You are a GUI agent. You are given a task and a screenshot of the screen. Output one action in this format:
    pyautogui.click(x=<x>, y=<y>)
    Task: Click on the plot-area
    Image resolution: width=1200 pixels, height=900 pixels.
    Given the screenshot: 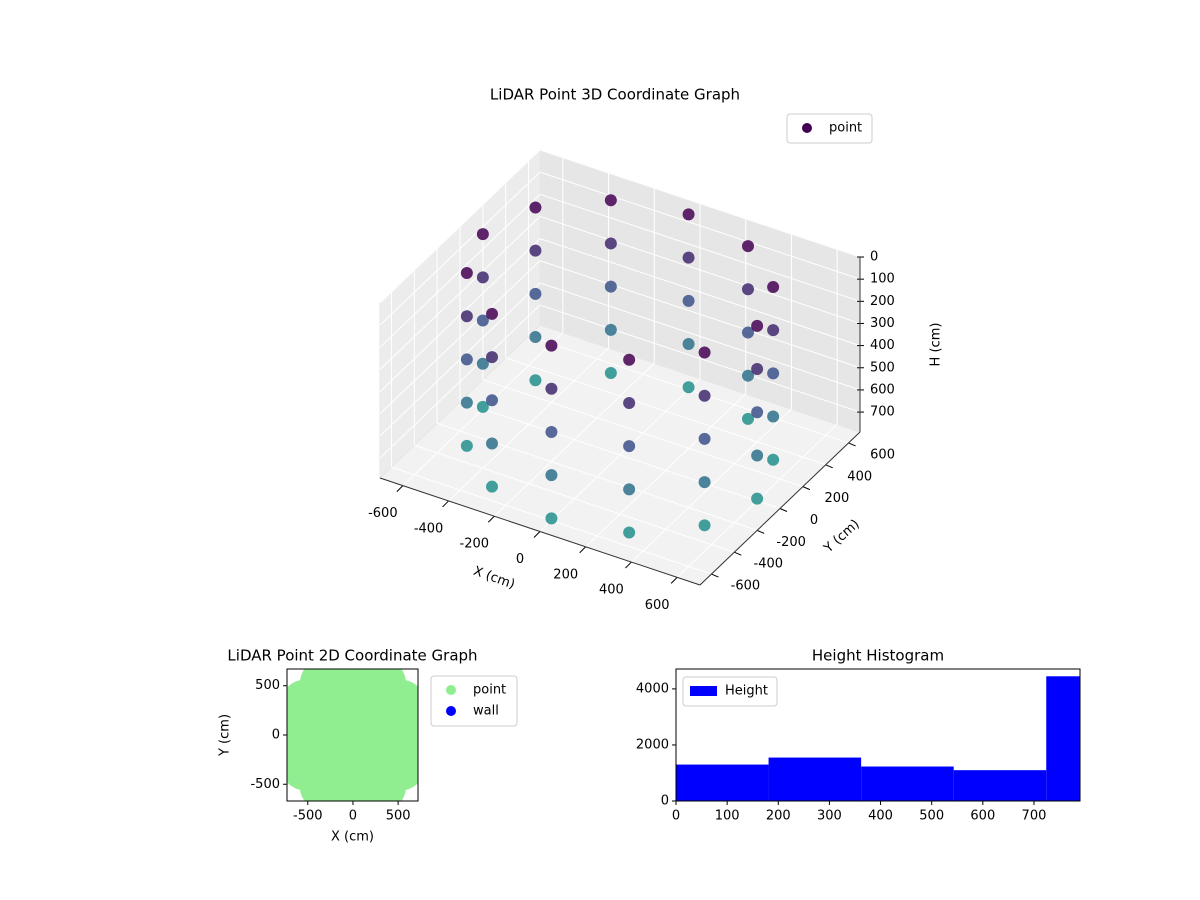 What is the action you would take?
    pyautogui.click(x=352, y=735)
    